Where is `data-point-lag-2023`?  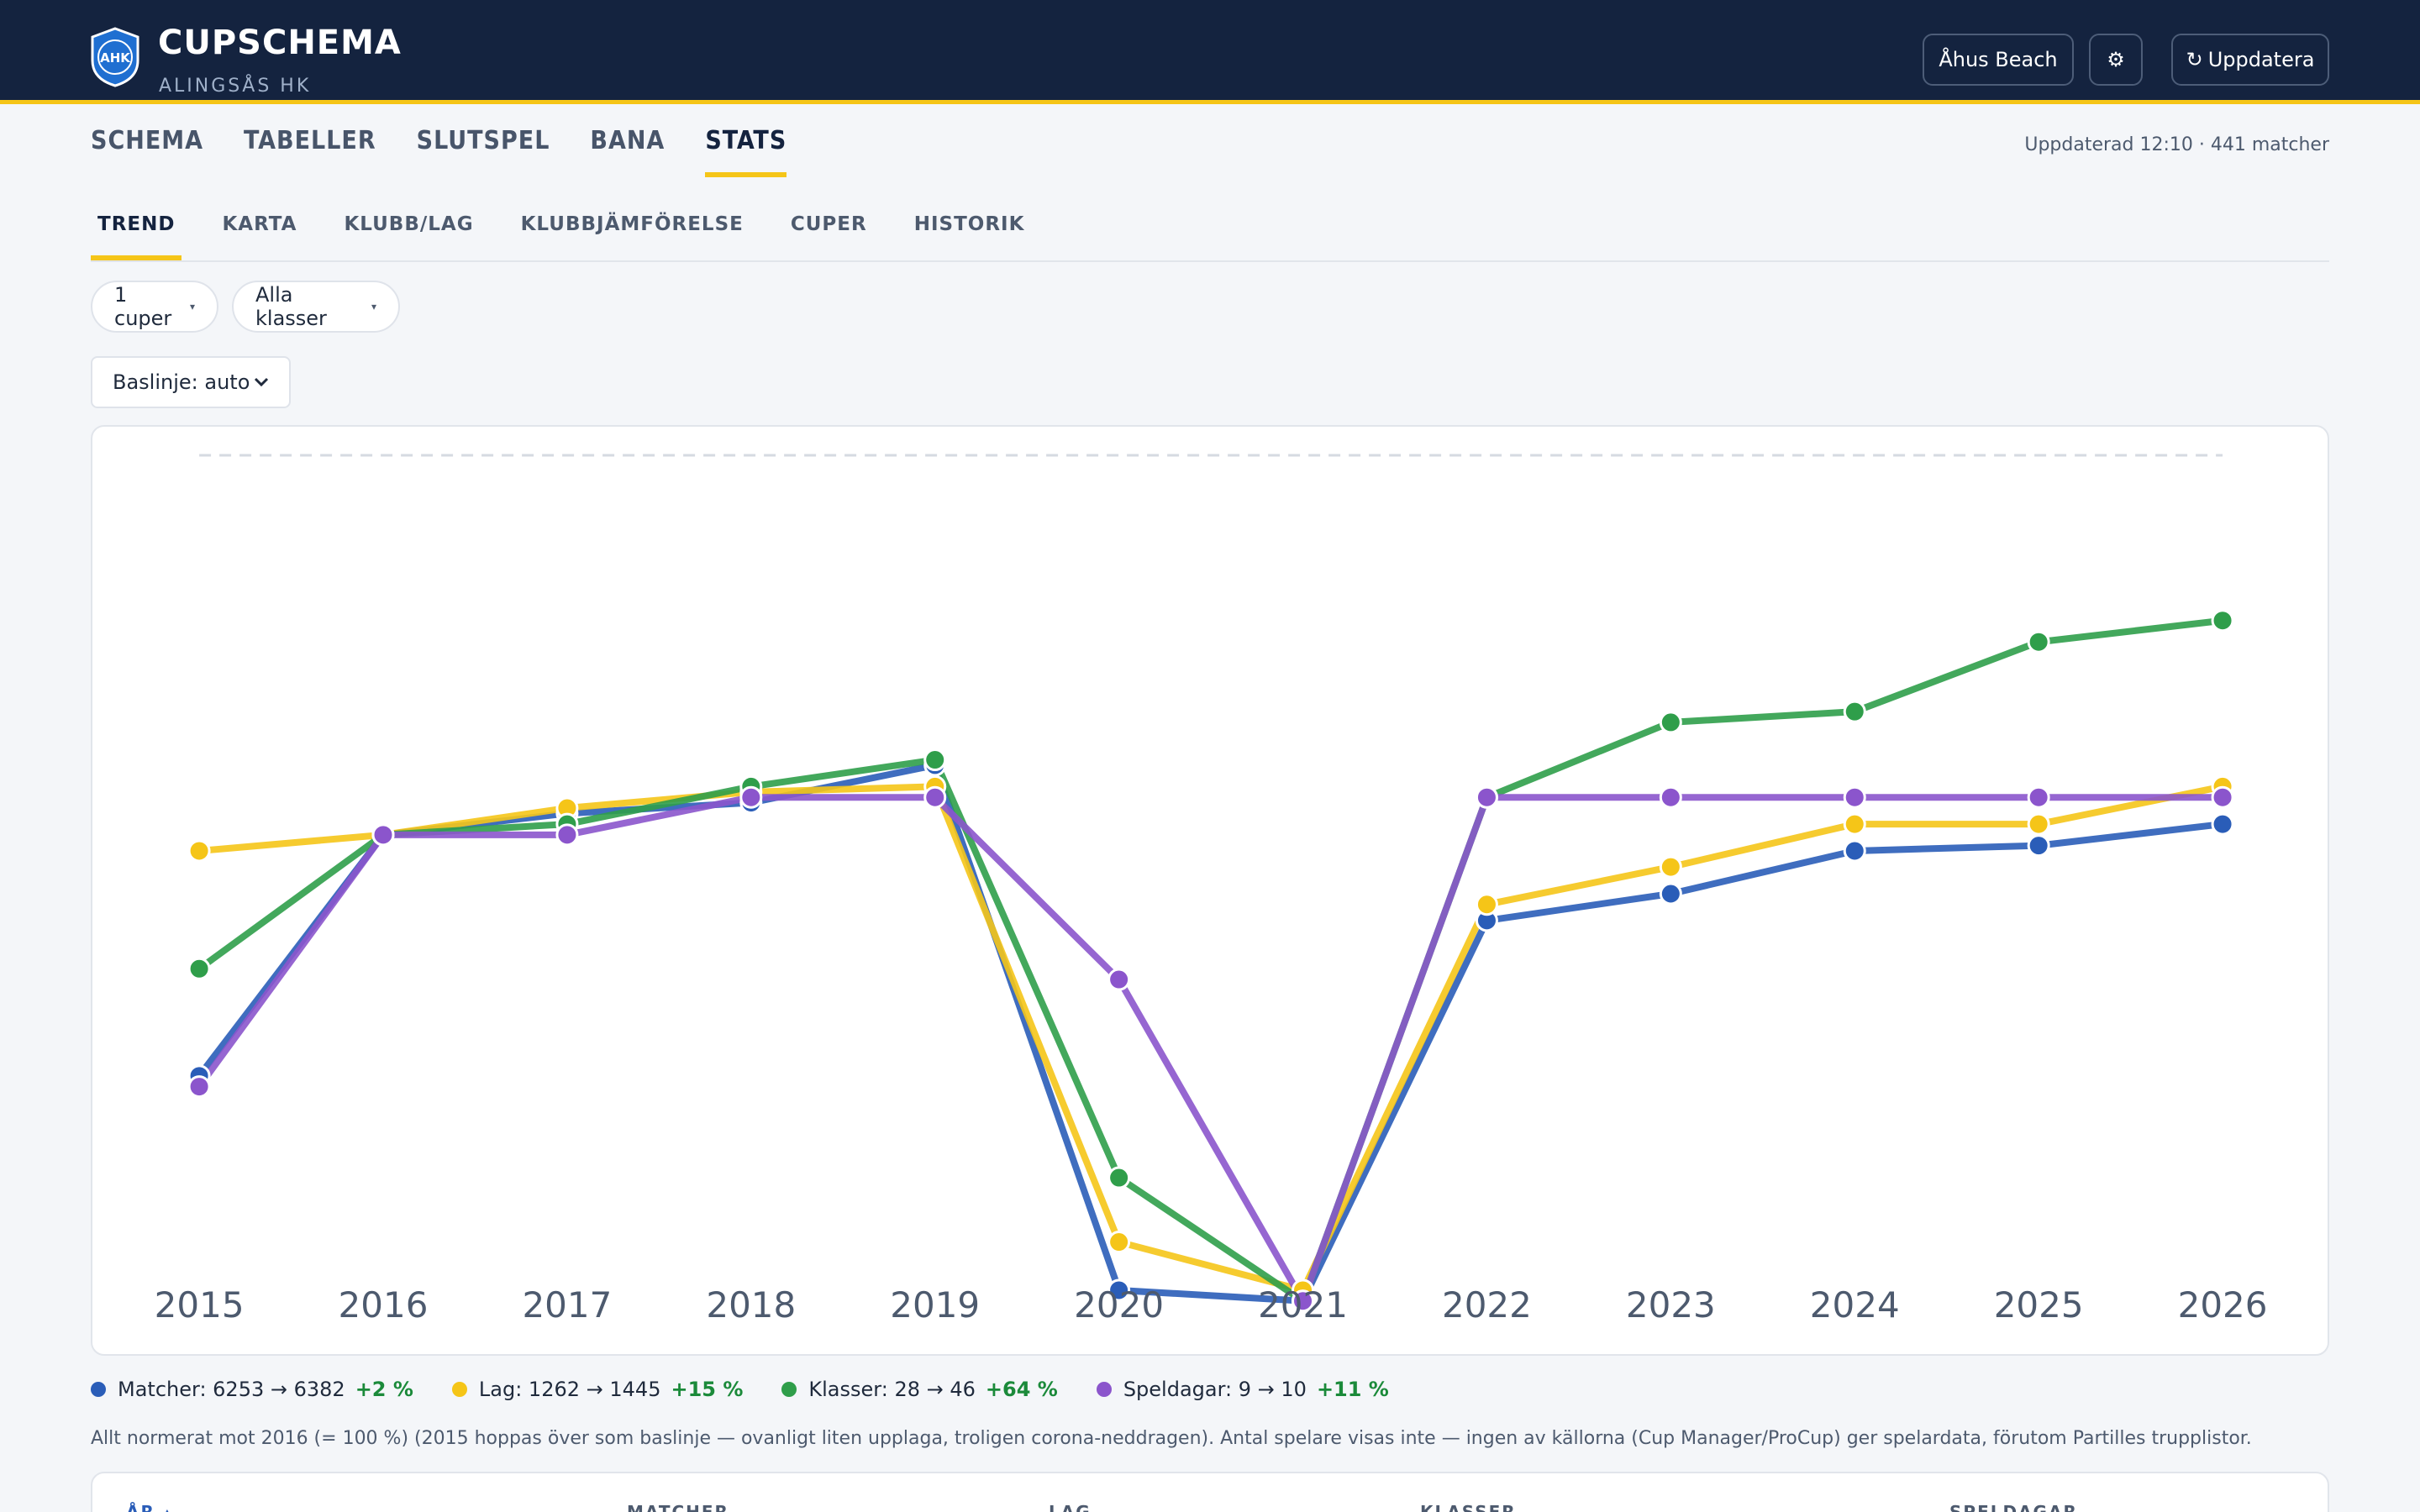 data-point-lag-2023 is located at coordinates (1670, 867).